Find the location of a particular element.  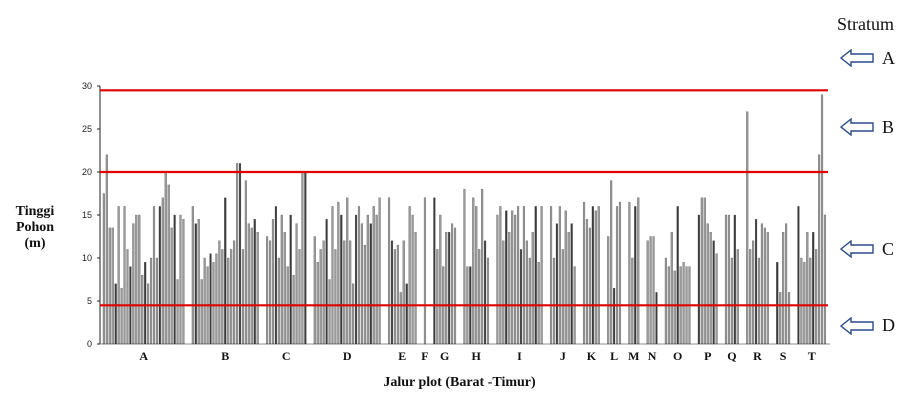

x-tick-label-R: R is located at coordinates (757, 356).